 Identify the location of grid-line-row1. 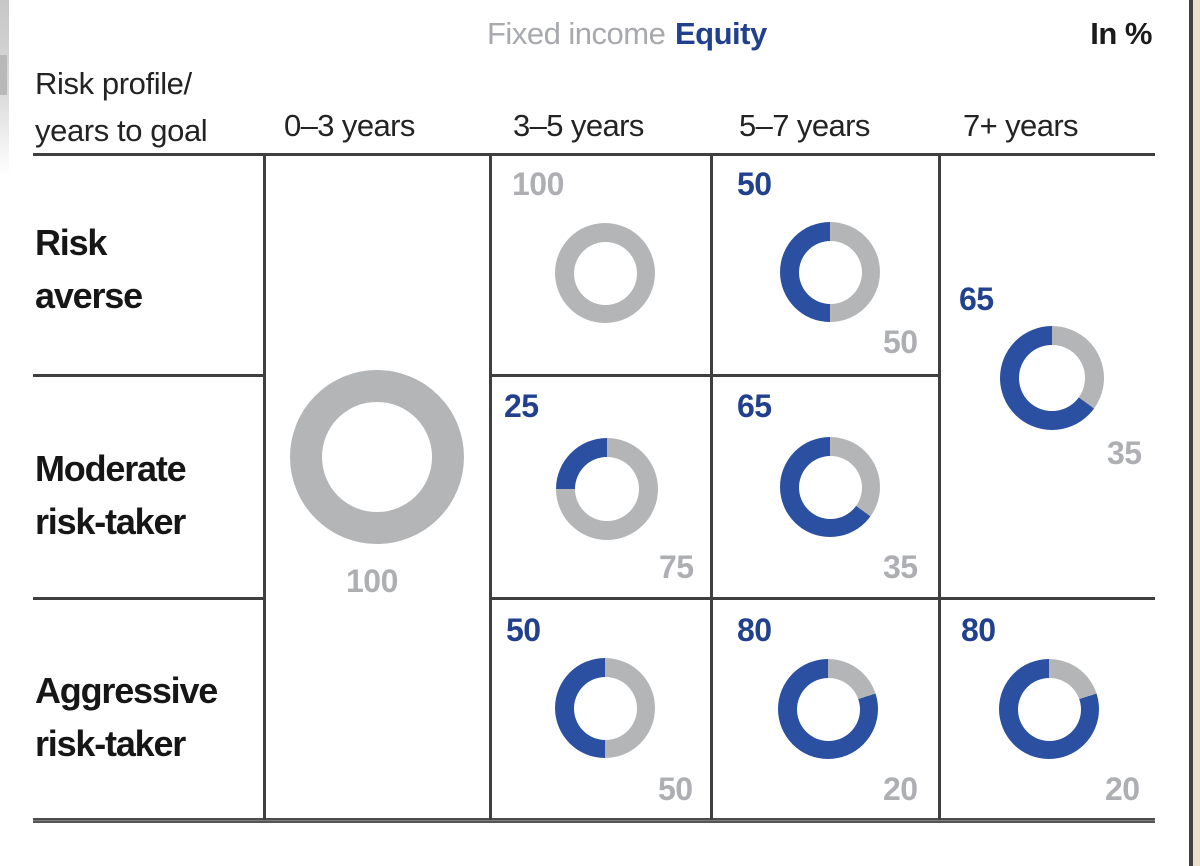
(715, 375).